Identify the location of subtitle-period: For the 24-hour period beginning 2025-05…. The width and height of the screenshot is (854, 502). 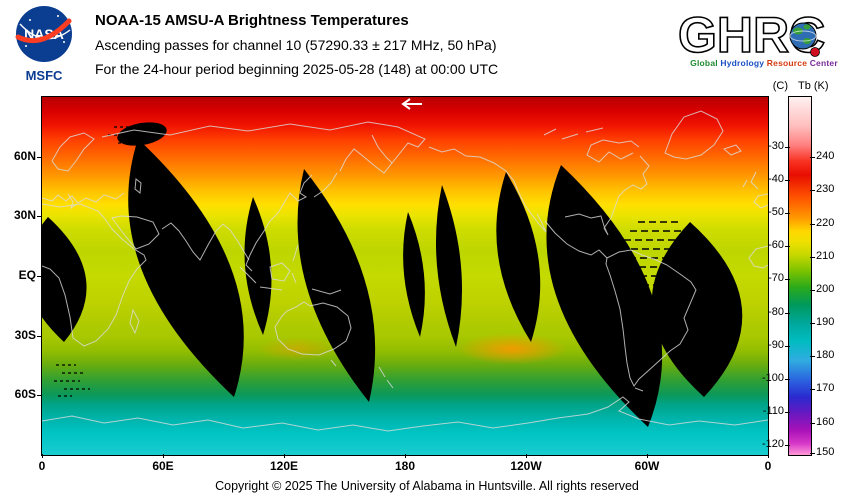
(297, 69).